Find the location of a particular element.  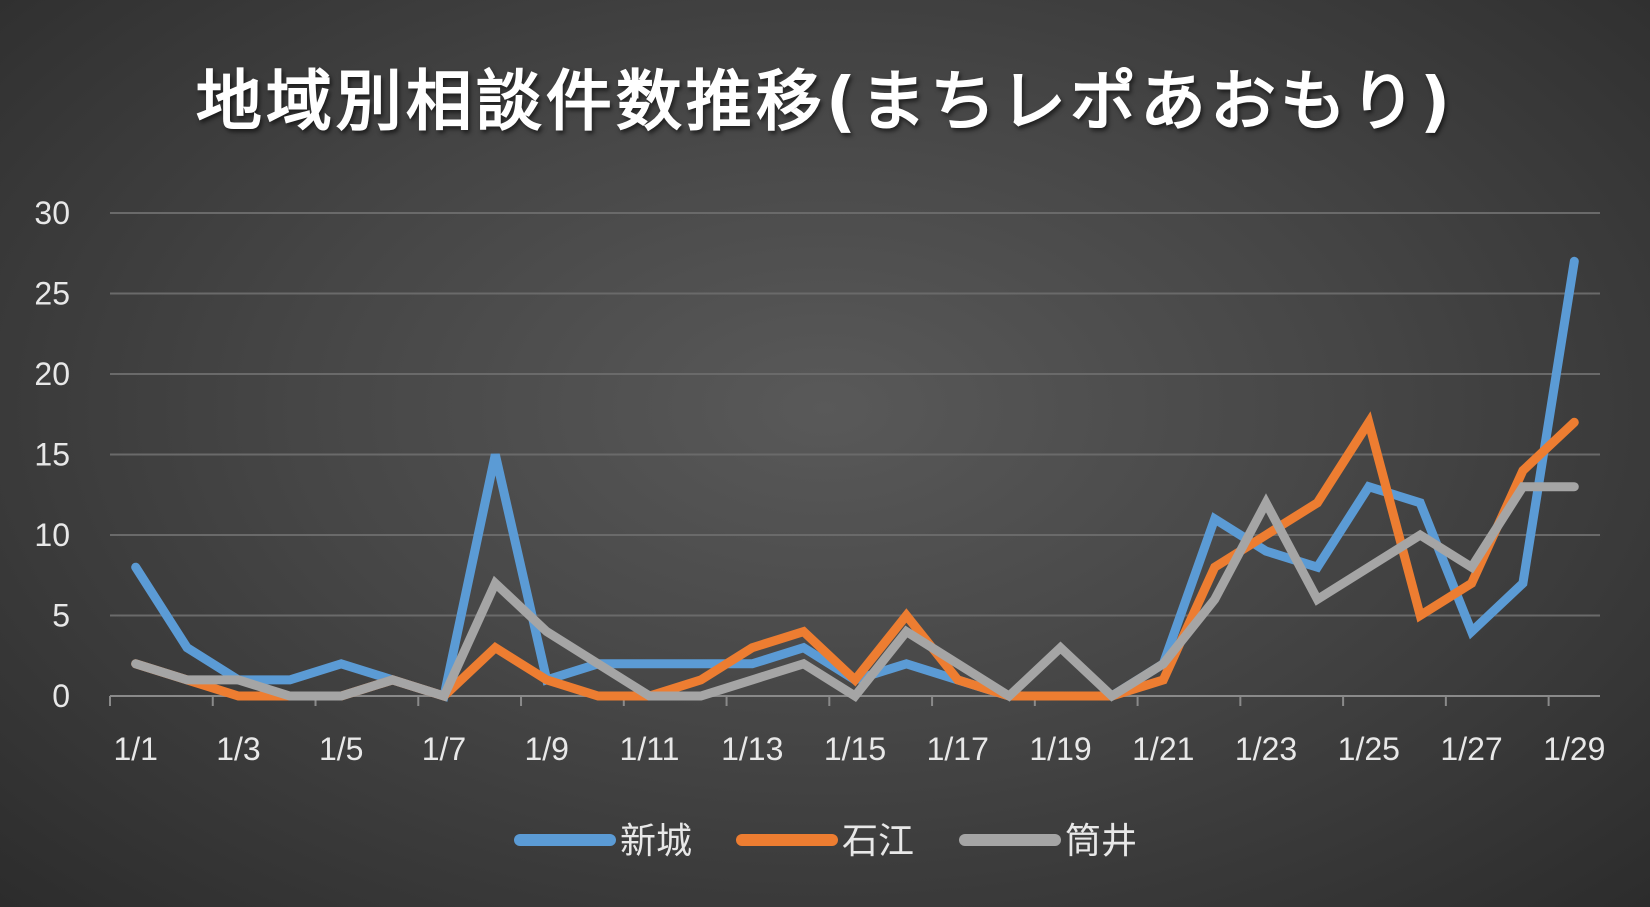

x-tick-label: 1/25 is located at coordinates (1369, 749).